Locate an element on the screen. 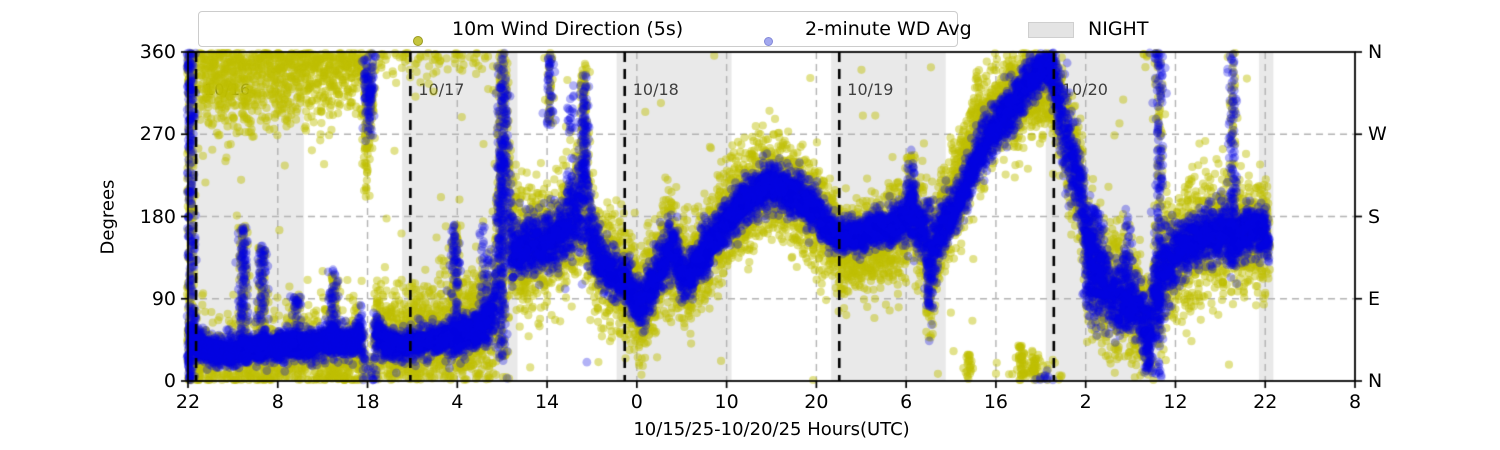  night-patch-icon is located at coordinates (1051, 30).